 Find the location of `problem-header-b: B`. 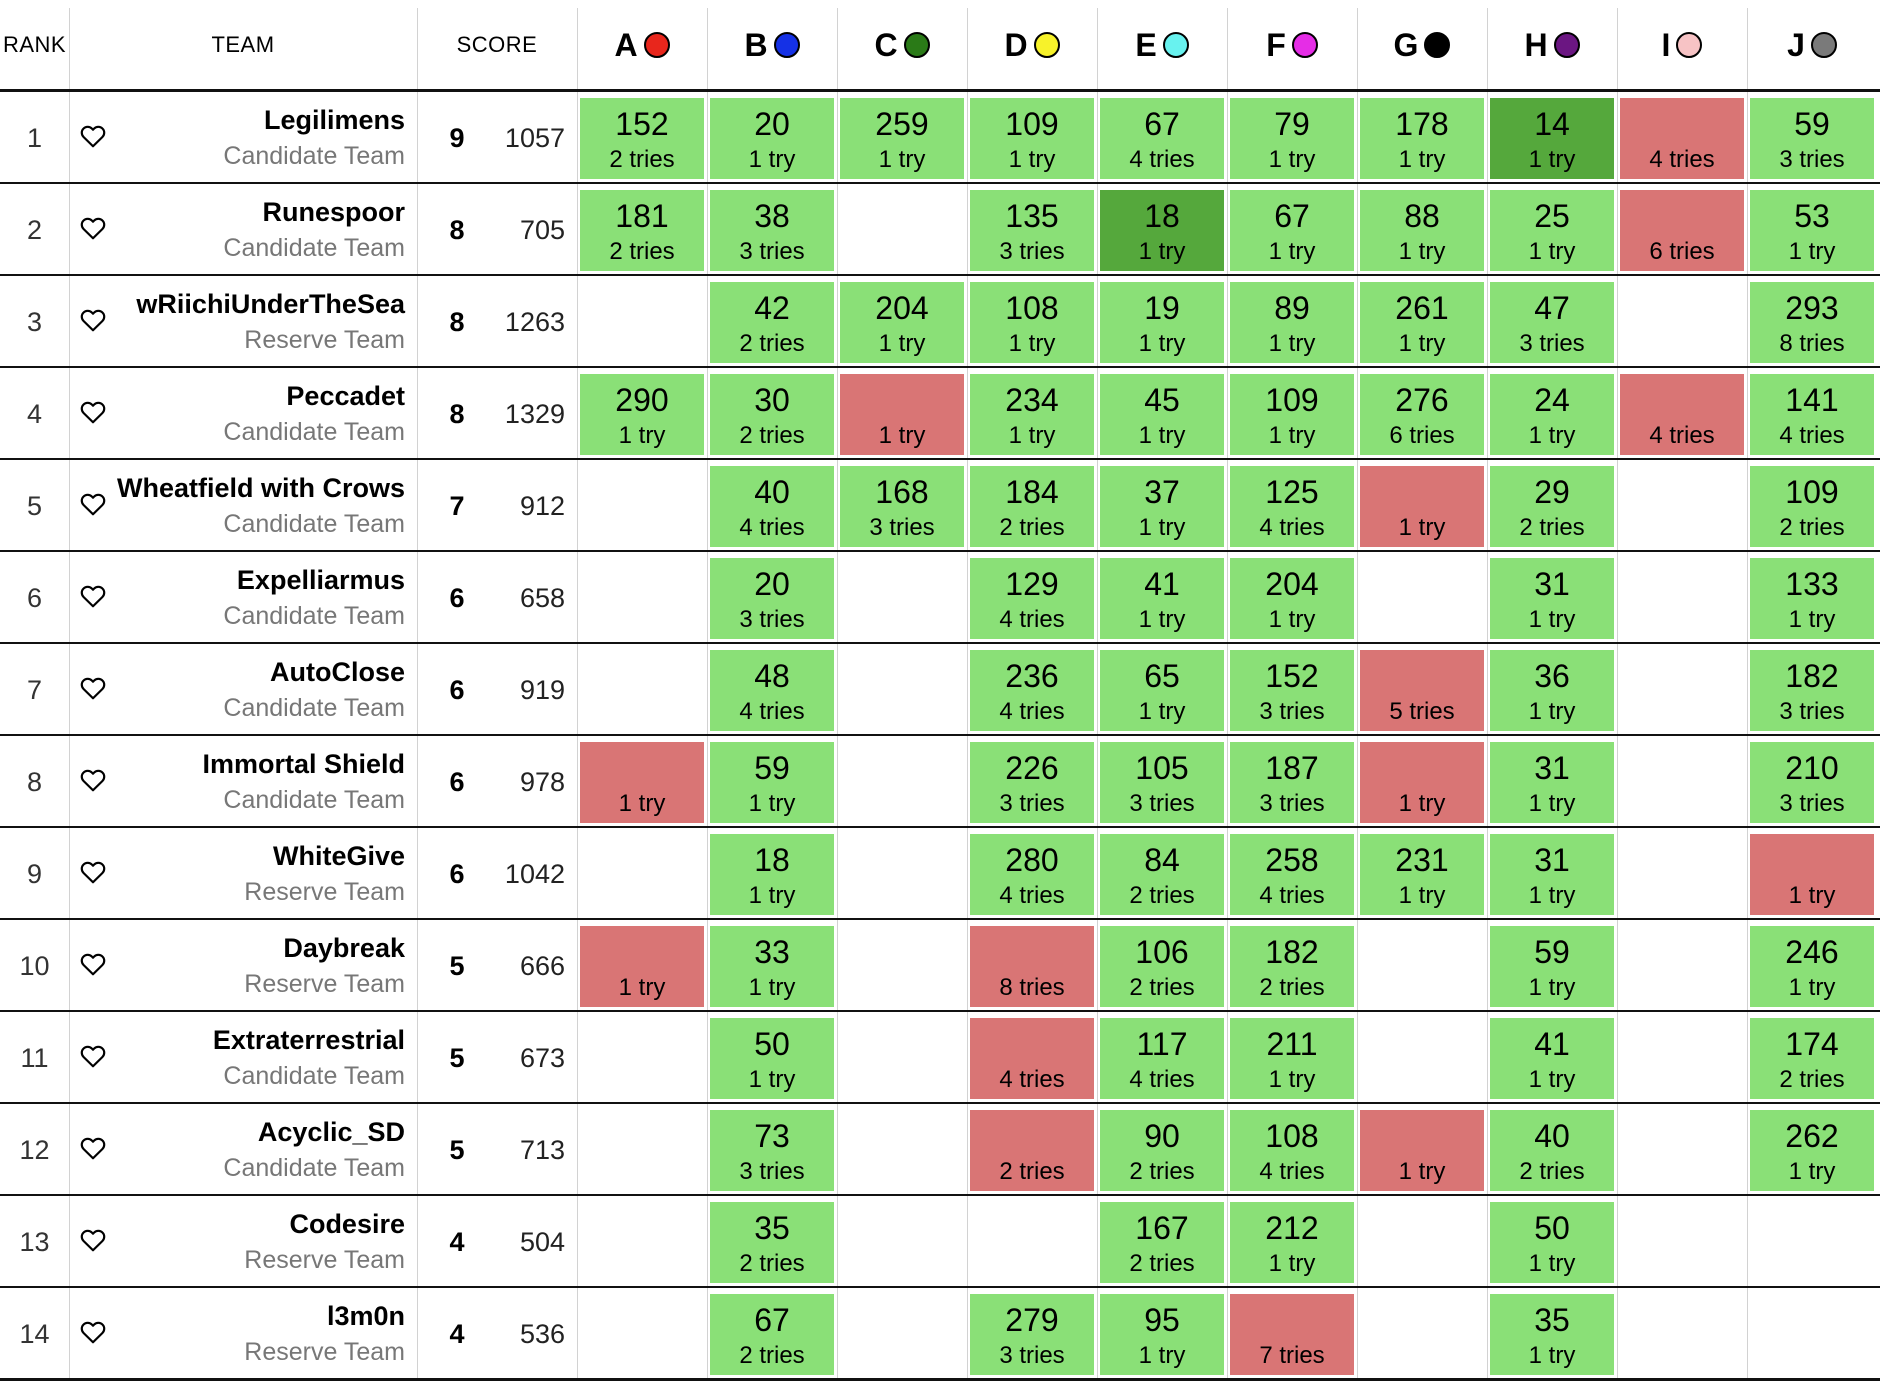

problem-header-b: B is located at coordinates (772, 45).